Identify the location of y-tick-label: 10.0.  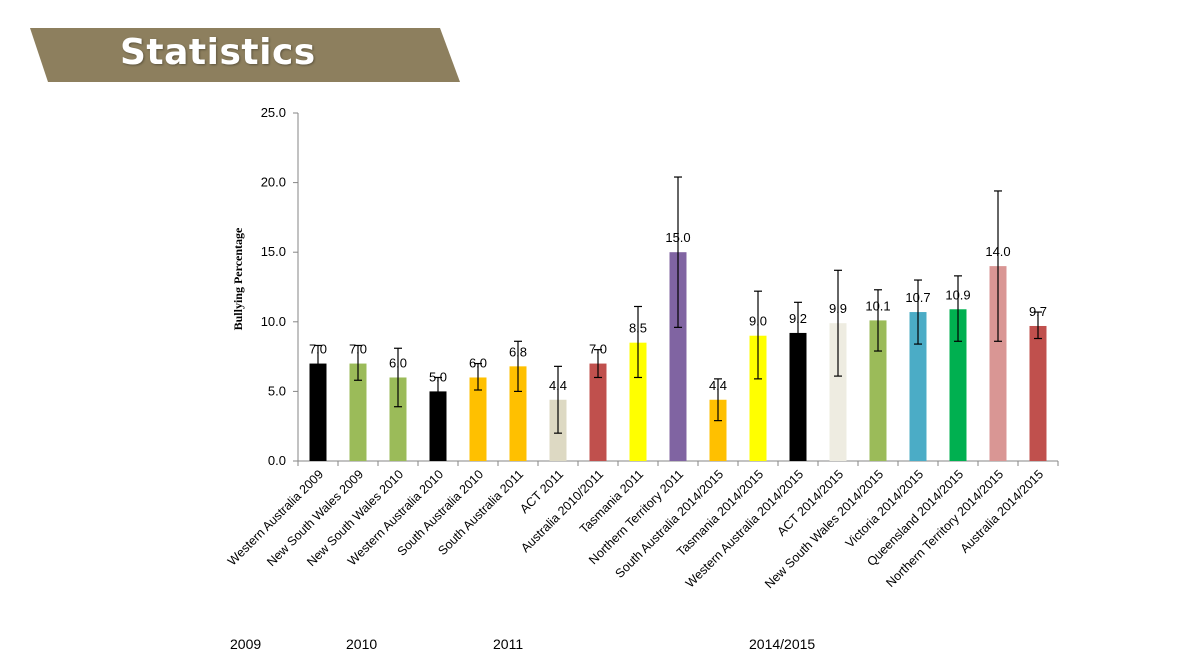
(273, 321).